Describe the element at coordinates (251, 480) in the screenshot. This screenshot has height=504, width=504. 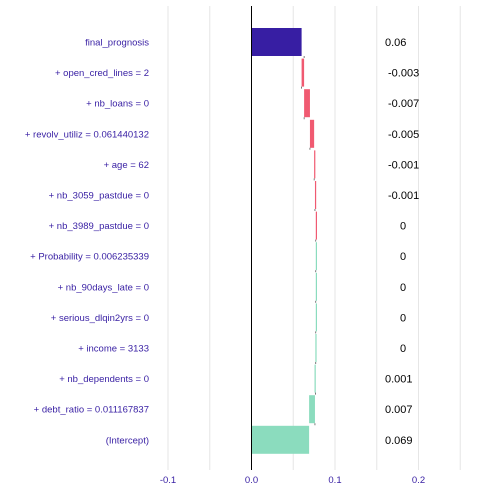
I see `x-tick-label-1: 0.0` at that location.